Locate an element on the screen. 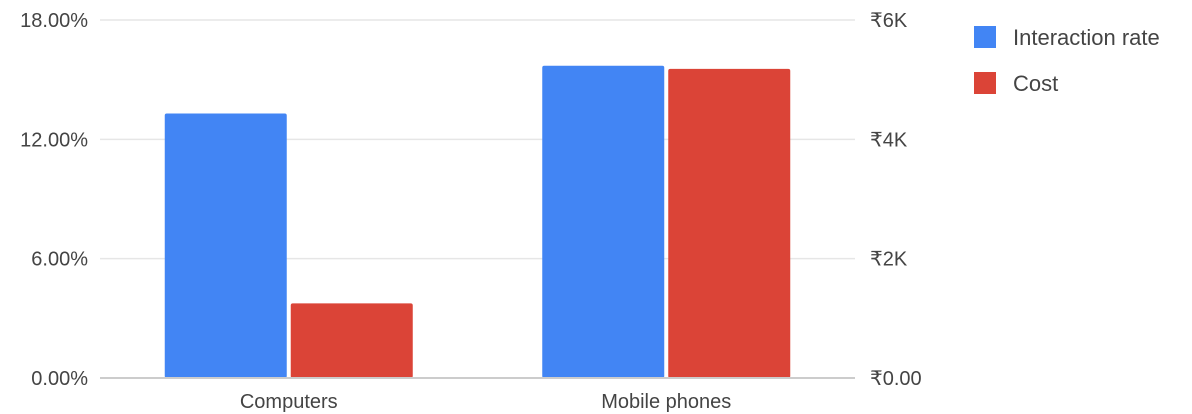 This screenshot has width=1192, height=414. left-tick-label: 12.00% is located at coordinates (54, 140).